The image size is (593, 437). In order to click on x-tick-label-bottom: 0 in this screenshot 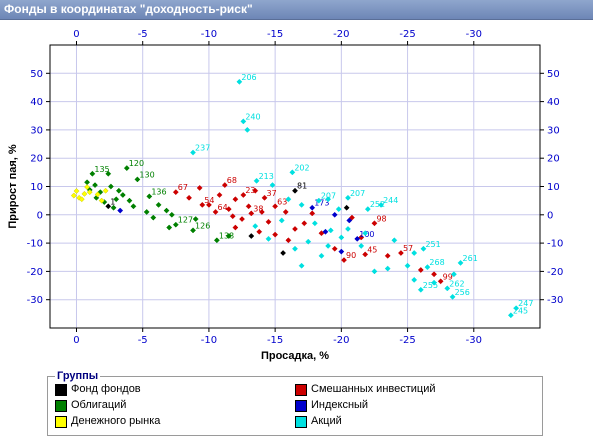, I will do `click(76, 340)`.